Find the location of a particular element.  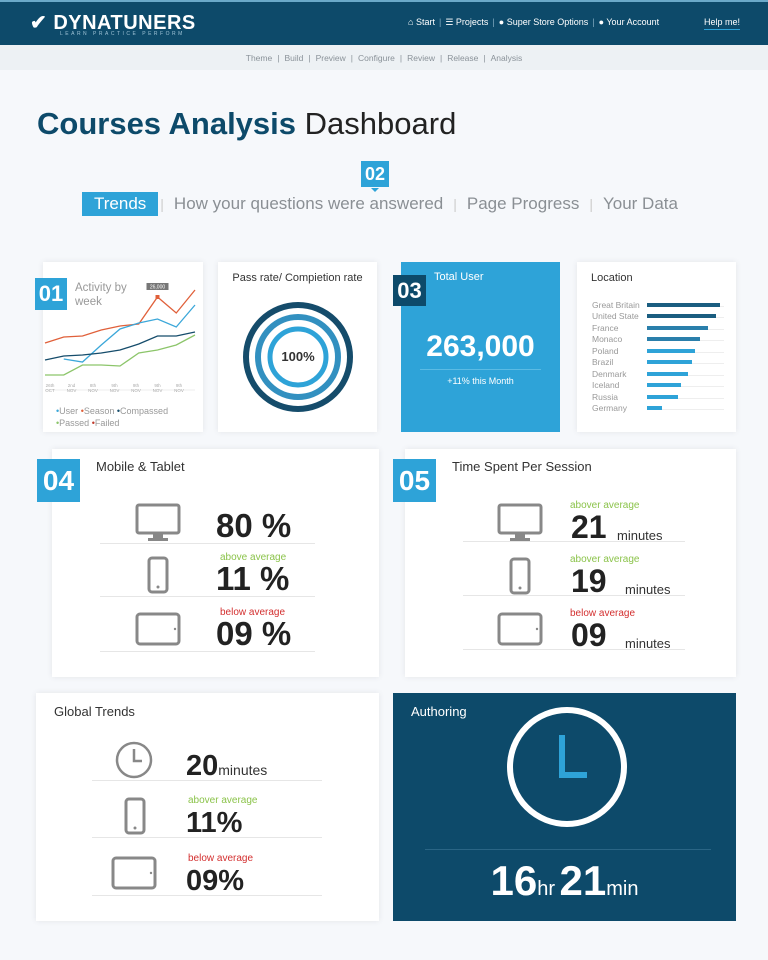

location-row: France is located at coordinates (658, 328).